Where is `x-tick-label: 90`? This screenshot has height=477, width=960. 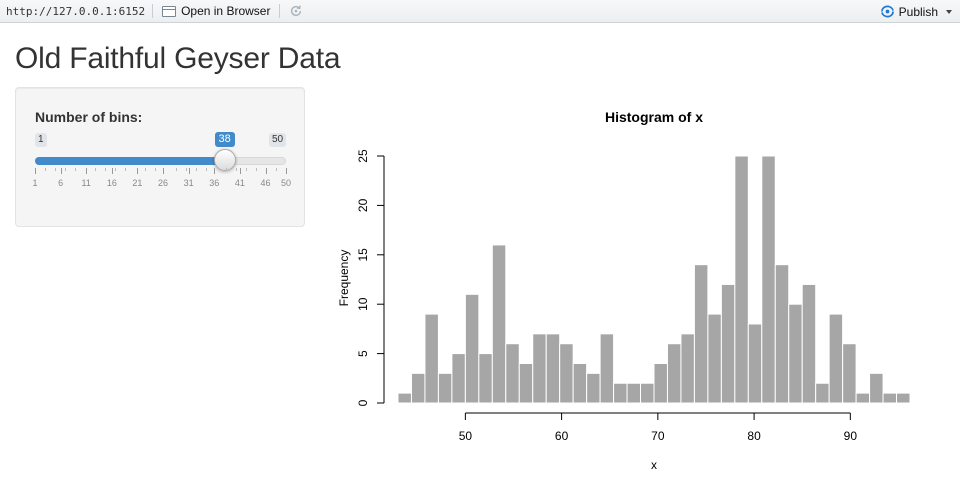 x-tick-label: 90 is located at coordinates (851, 436).